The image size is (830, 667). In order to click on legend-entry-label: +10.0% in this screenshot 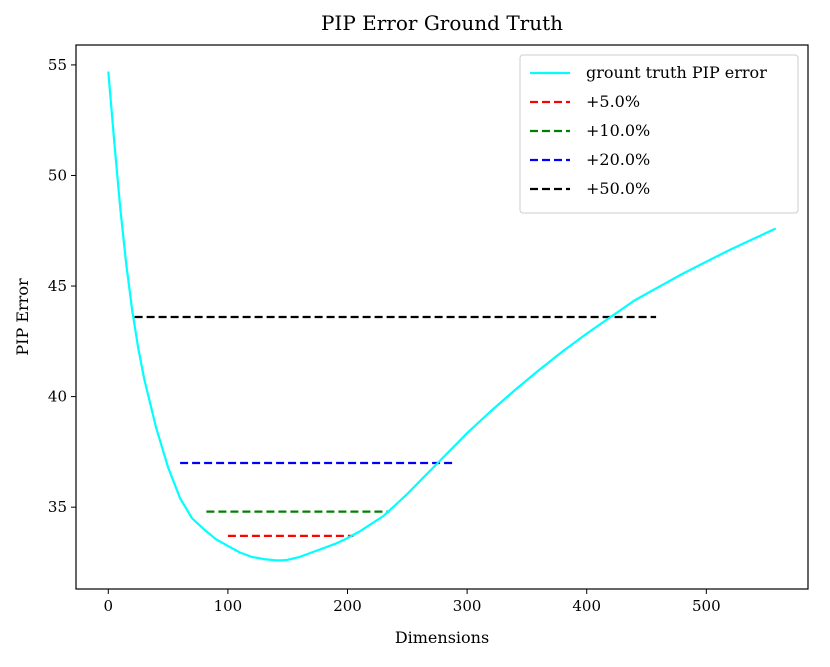, I will do `click(618, 130)`.